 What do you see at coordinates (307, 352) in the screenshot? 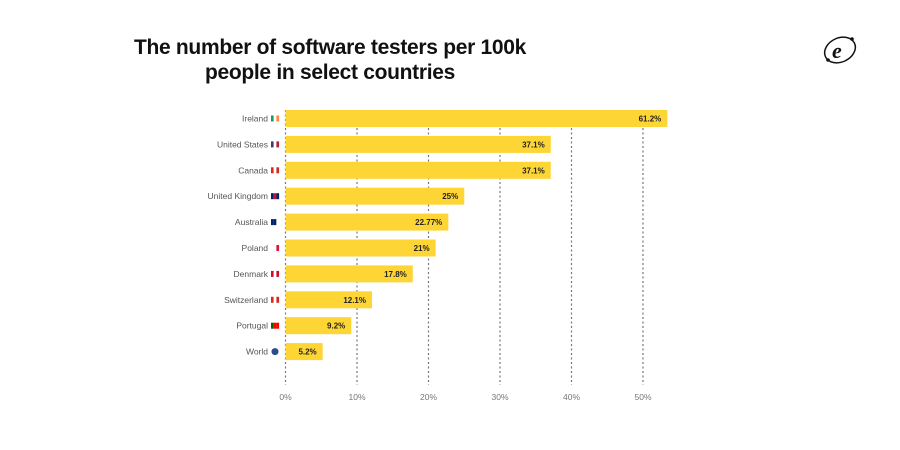
I see `bar-value-label: 5.2%` at bounding box center [307, 352].